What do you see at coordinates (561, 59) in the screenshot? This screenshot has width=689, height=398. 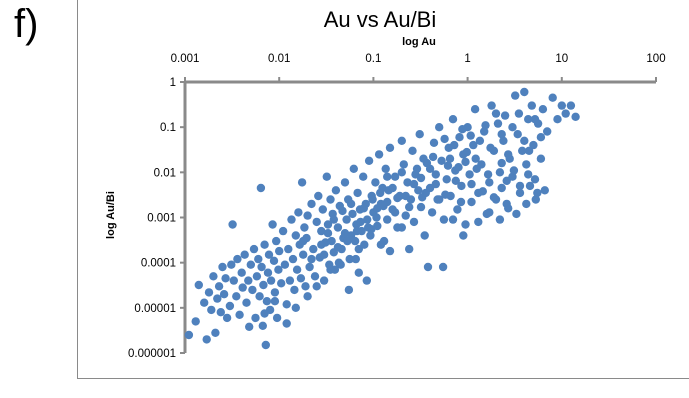 I see `x-tick-label: 10` at bounding box center [561, 59].